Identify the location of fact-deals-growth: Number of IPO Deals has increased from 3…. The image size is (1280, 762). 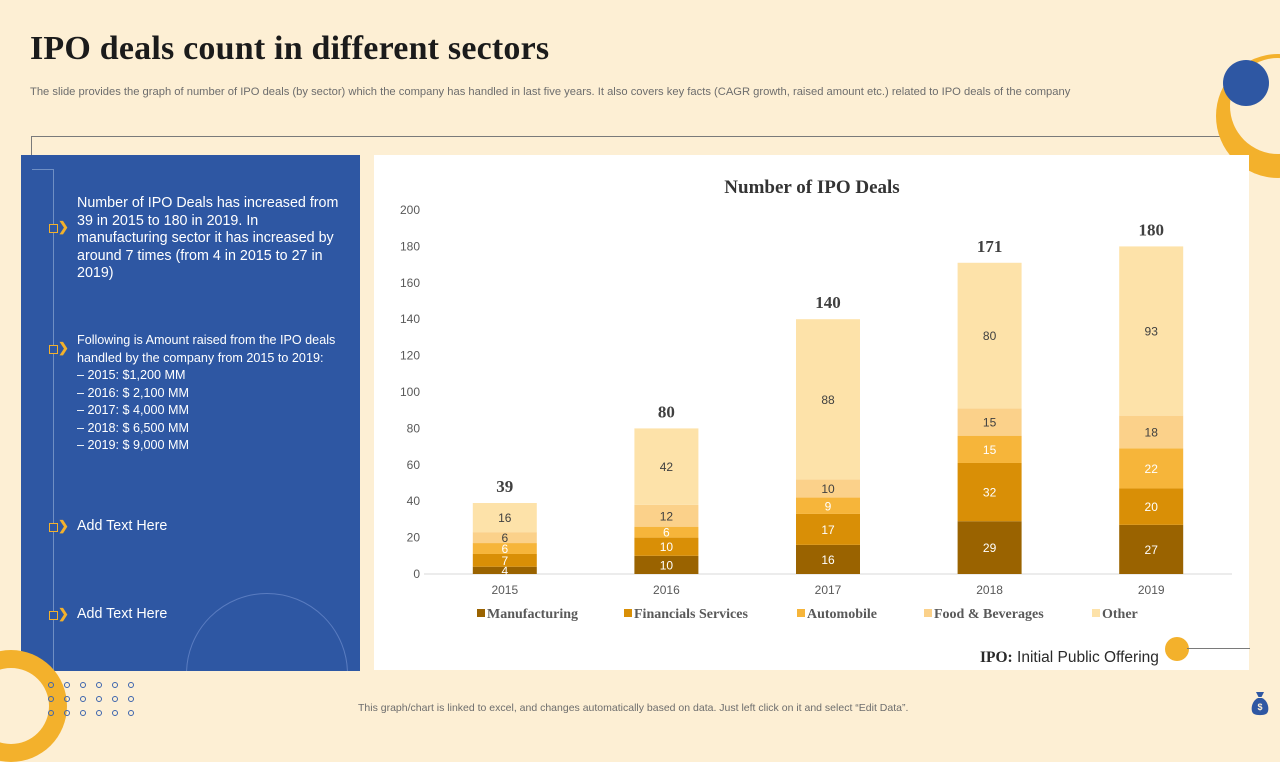
(208, 238).